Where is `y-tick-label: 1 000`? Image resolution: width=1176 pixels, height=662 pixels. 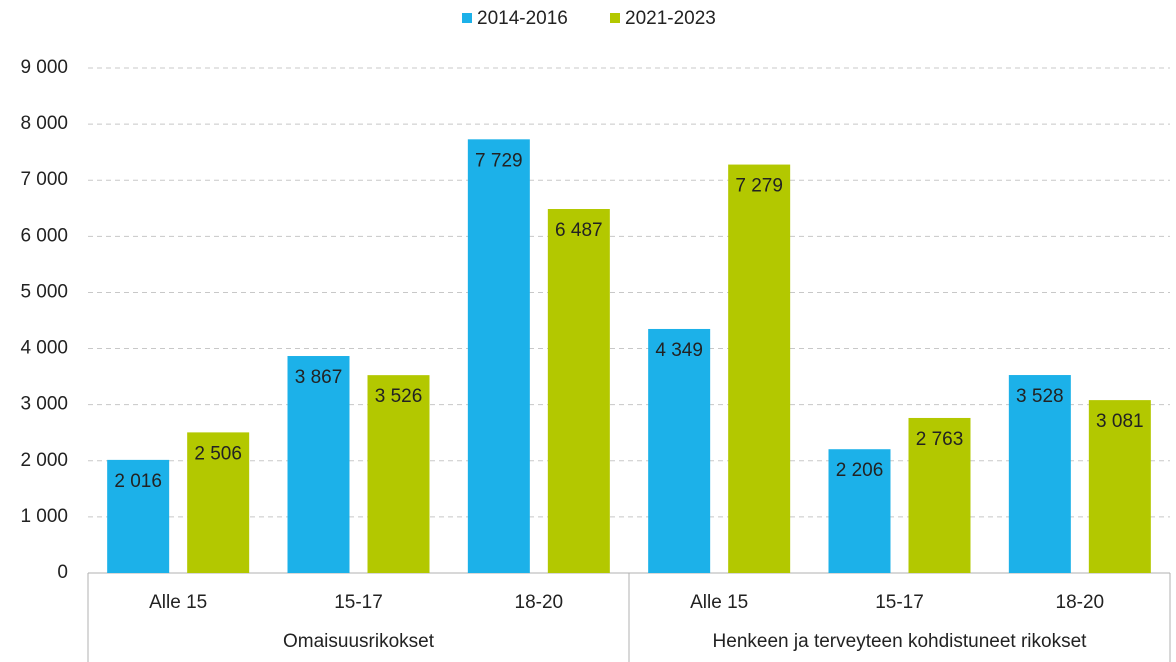 y-tick-label: 1 000 is located at coordinates (44, 516).